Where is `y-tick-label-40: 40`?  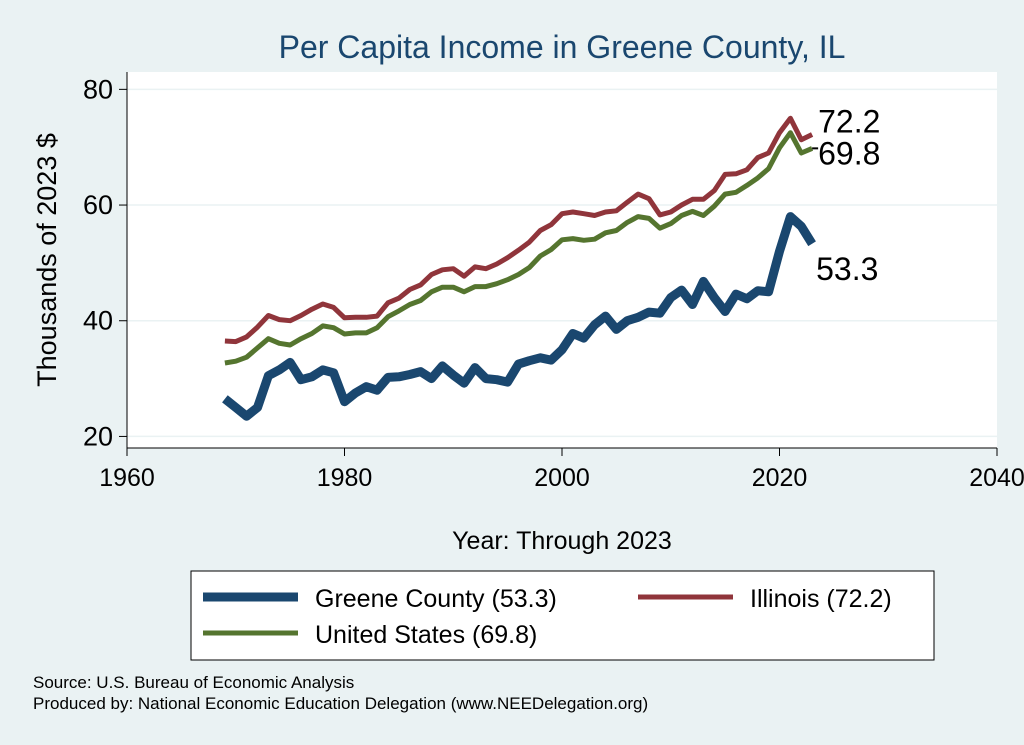 y-tick-label-40: 40 is located at coordinates (98, 321).